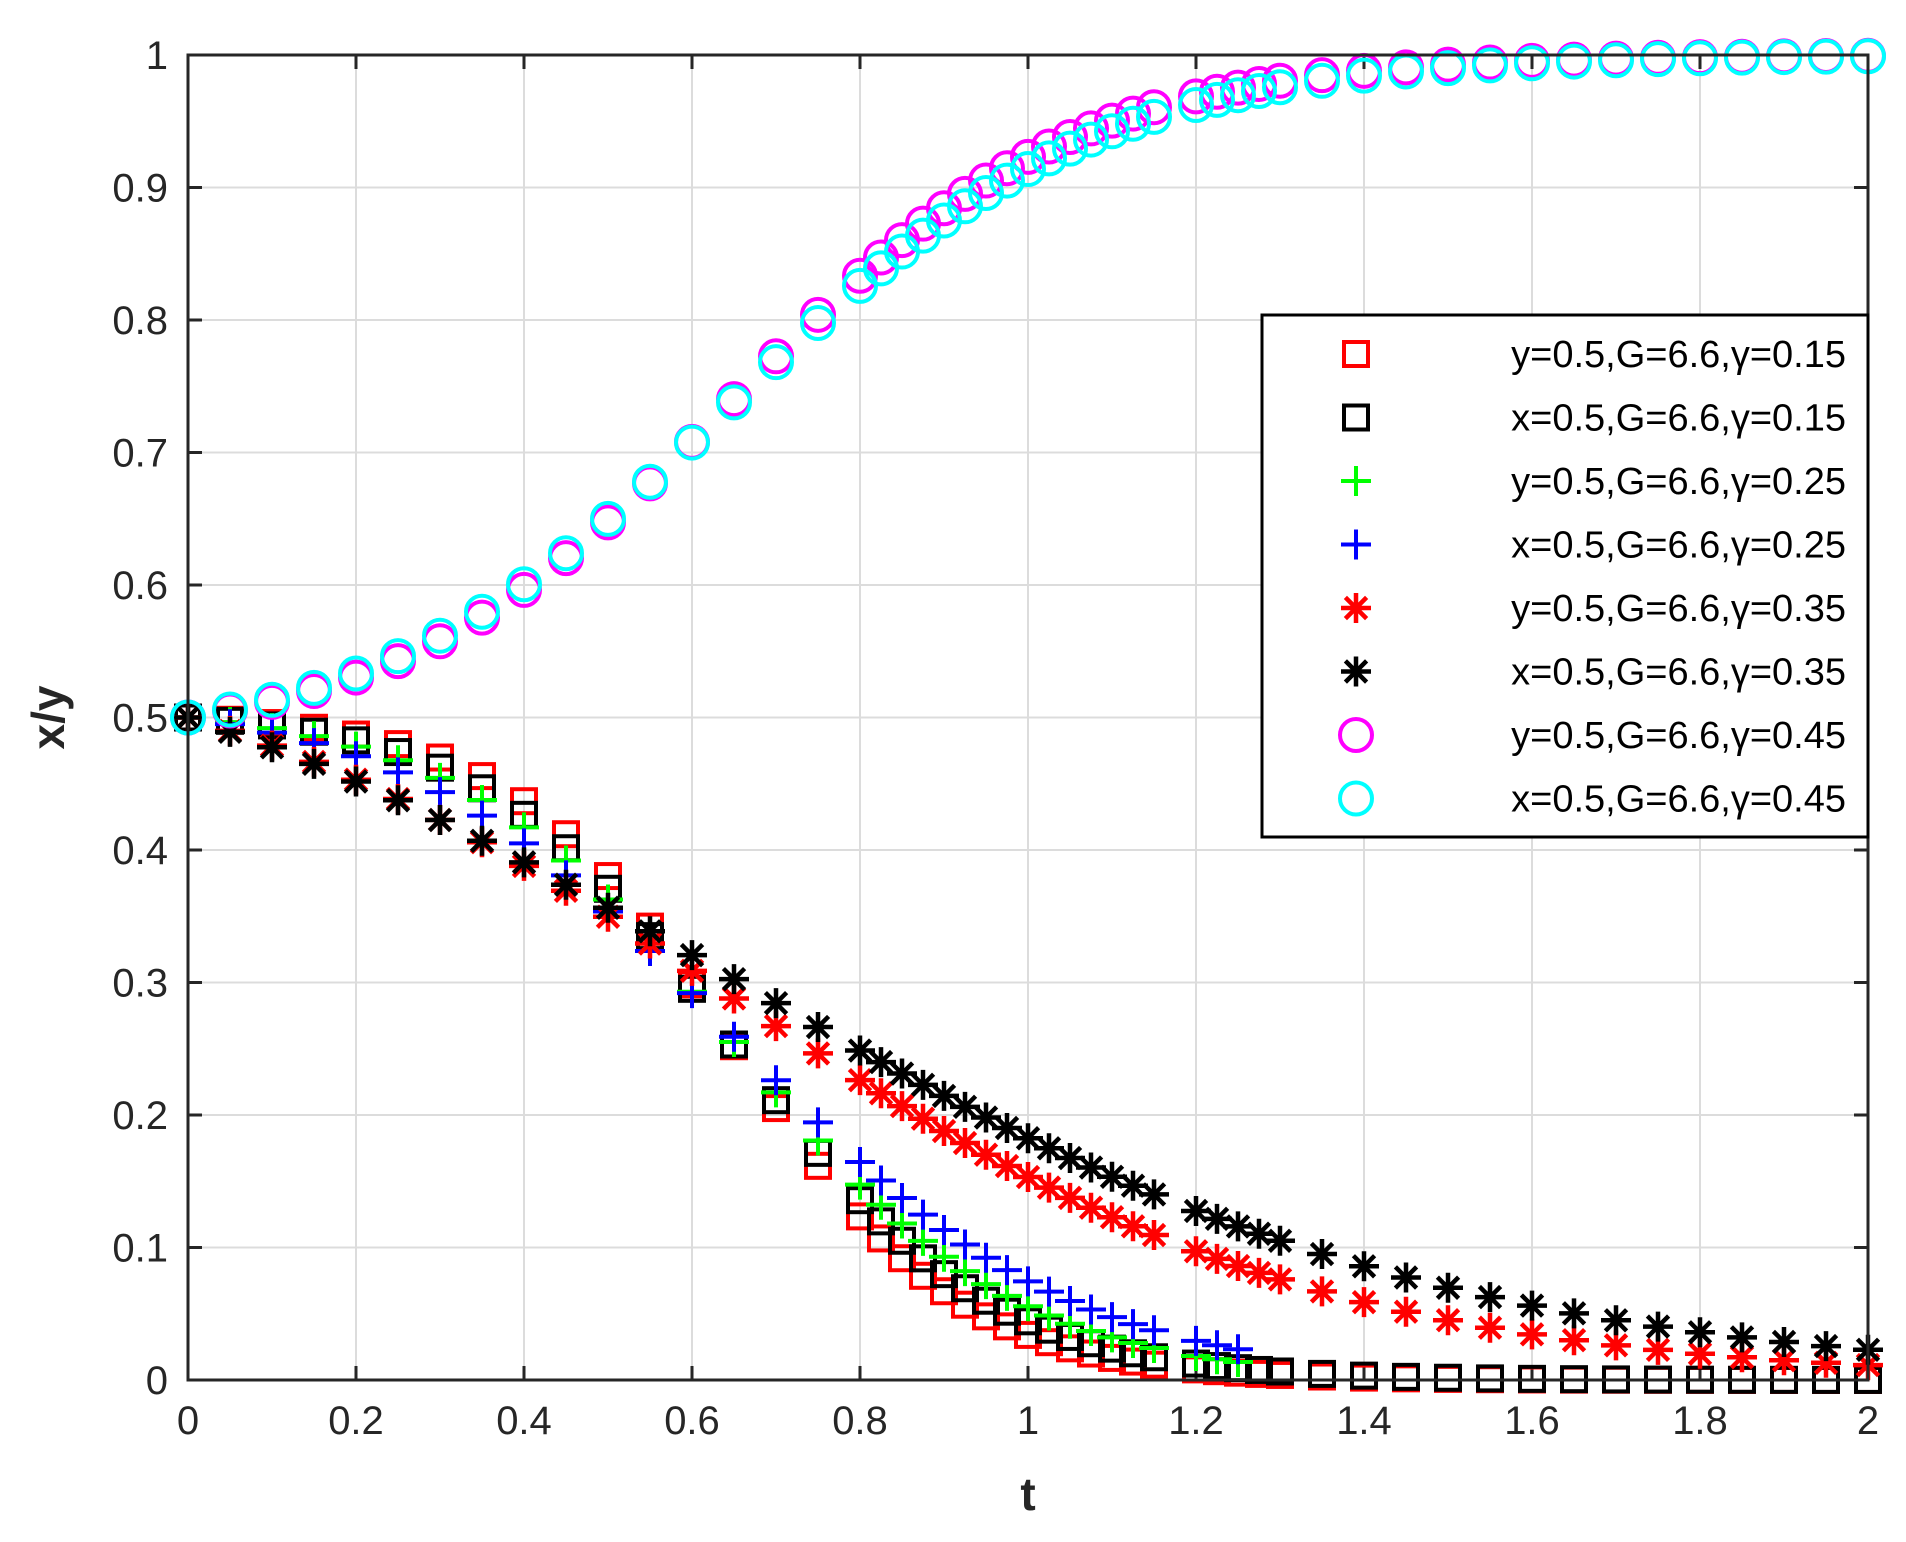 Image resolution: width=1906 pixels, height=1542 pixels. I want to click on legend-label: y=0.5,G=6.6,γ=0.35, so click(1678, 609).